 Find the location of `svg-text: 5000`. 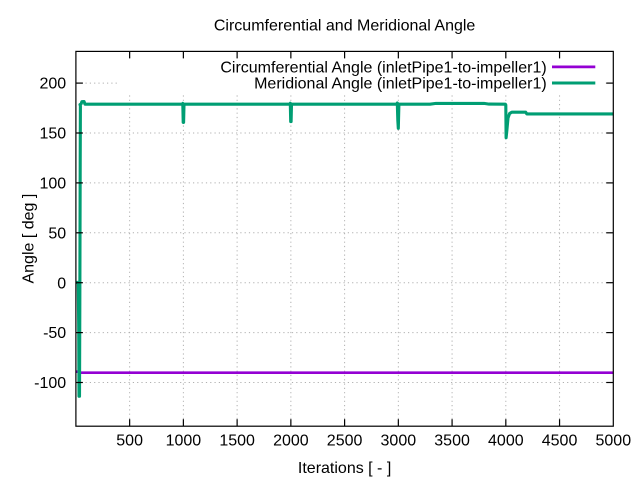

svg-text: 5000 is located at coordinates (614, 441).